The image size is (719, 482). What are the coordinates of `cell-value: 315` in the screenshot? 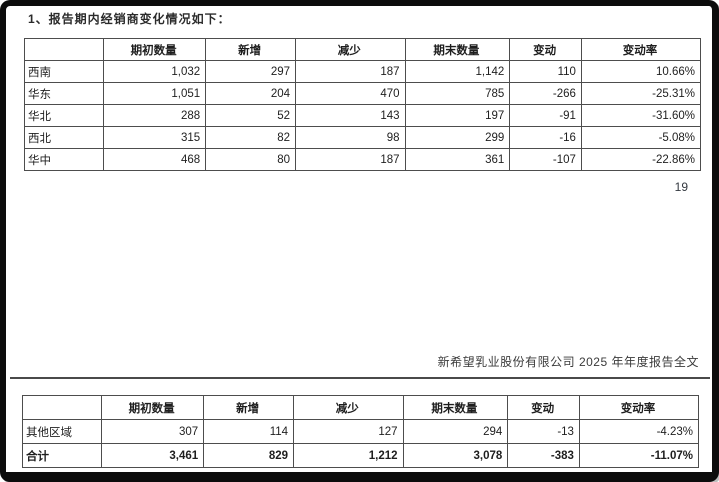 It's located at (155, 137).